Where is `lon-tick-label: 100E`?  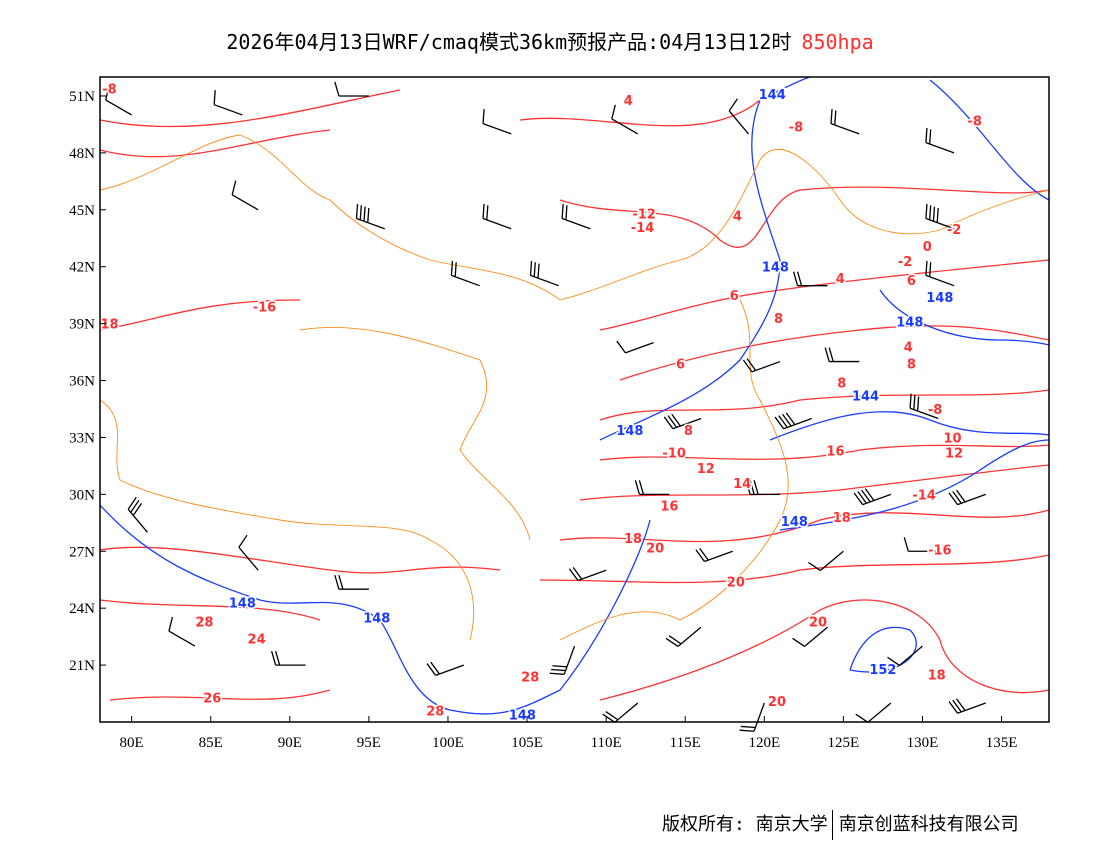 lon-tick-label: 100E is located at coordinates (448, 743).